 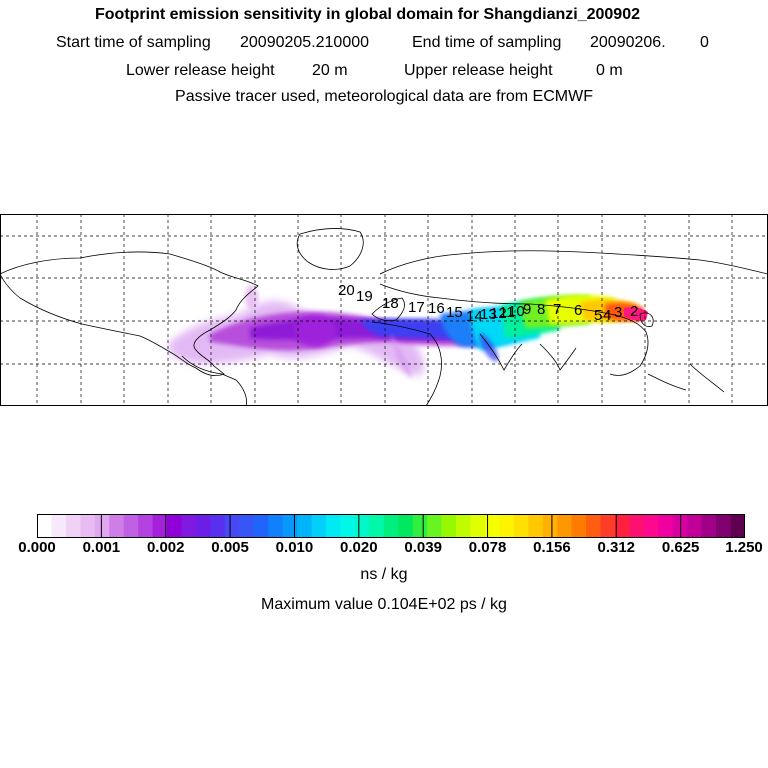 I want to click on traj-label-20: 20, so click(x=346, y=290).